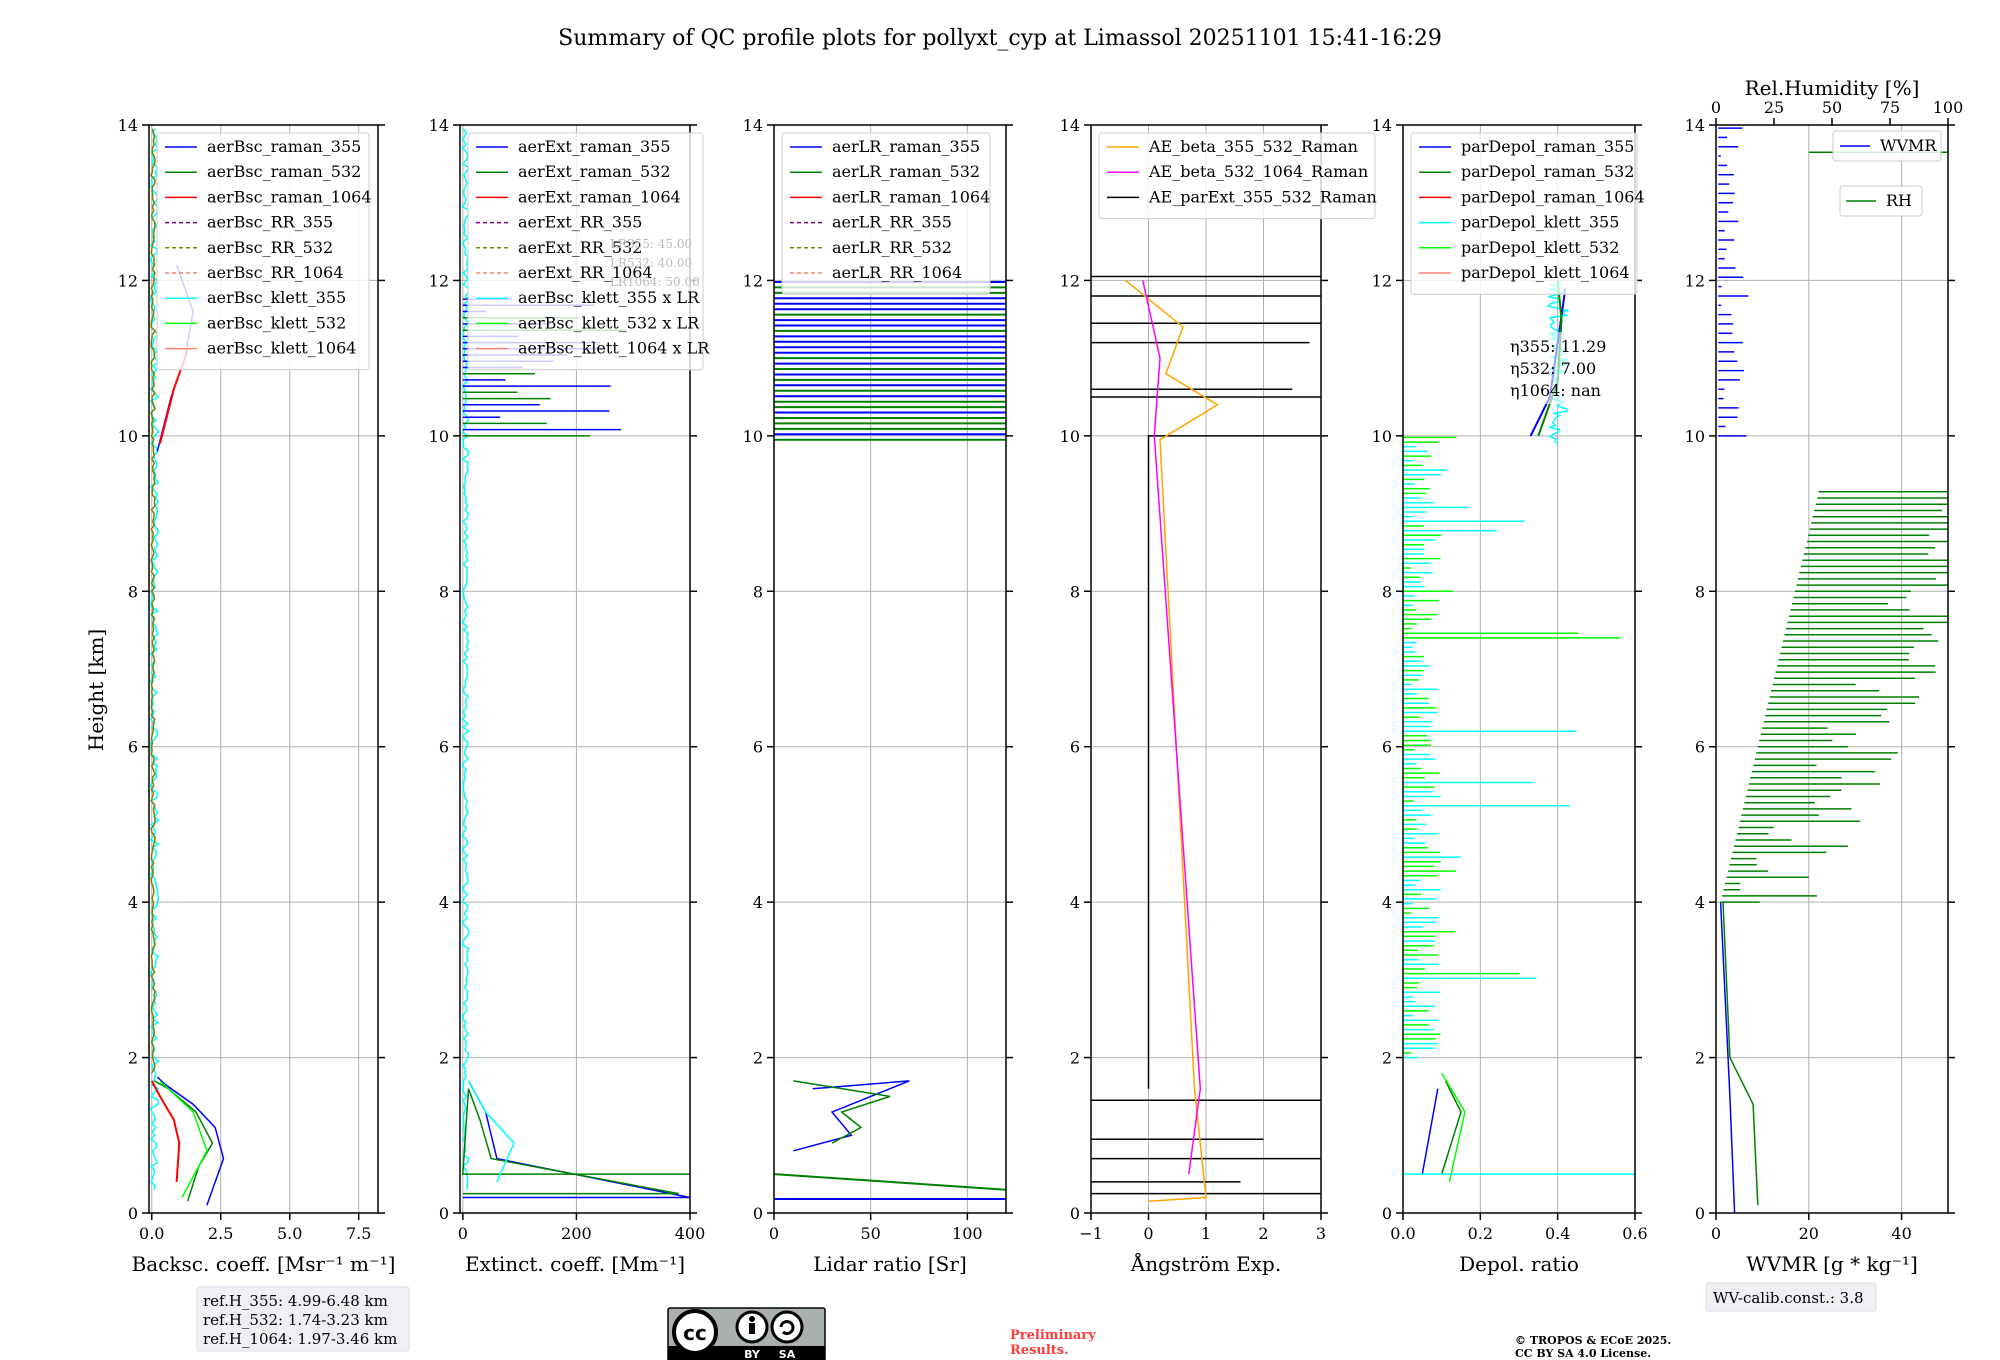 Image resolution: width=2000 pixels, height=1360 pixels. I want to click on legend-box, so click(886, 213).